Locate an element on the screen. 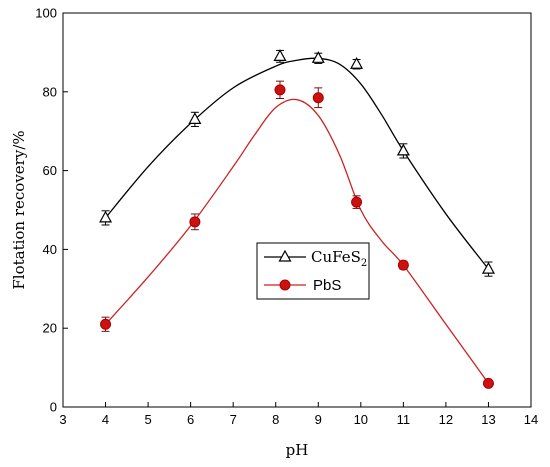 This screenshot has width=550, height=467. x-tick-label: 4 is located at coordinates (105, 419).